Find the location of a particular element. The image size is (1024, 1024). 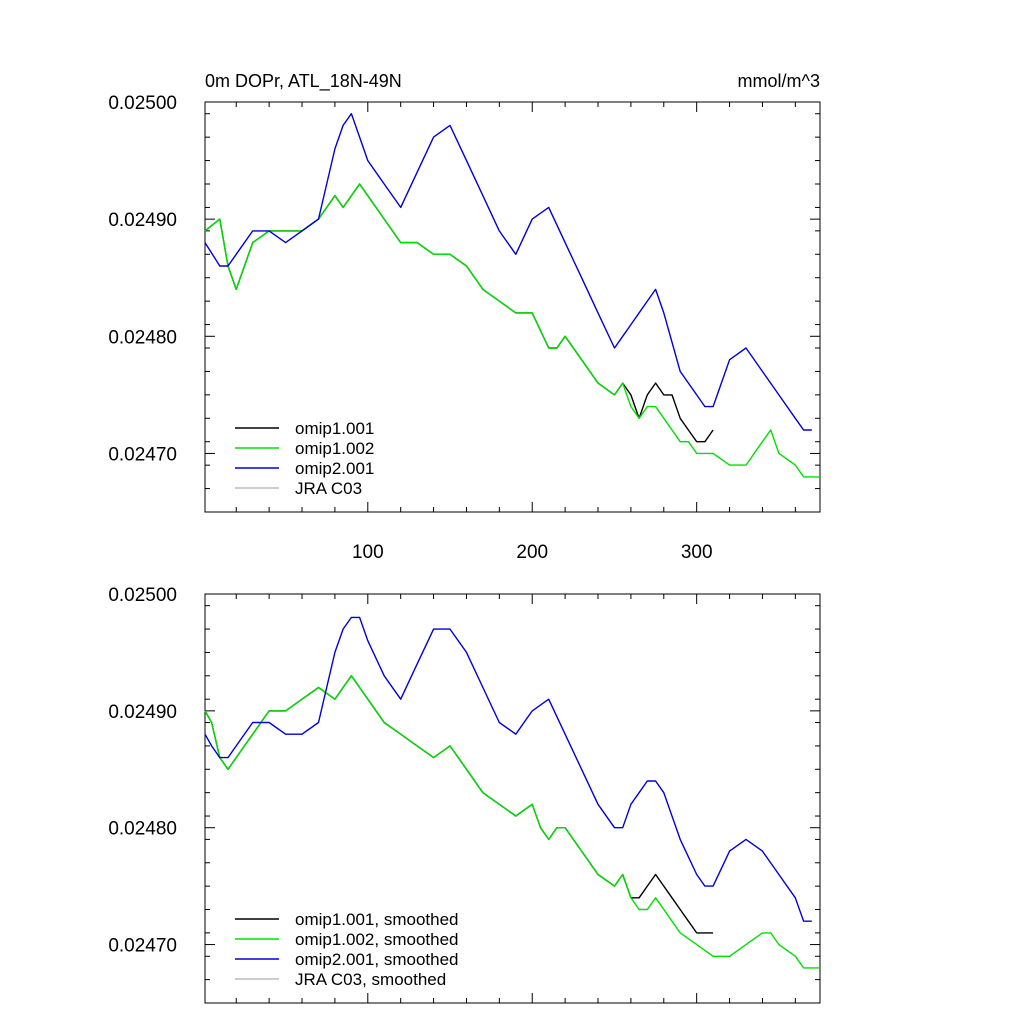

legend-label: JRA C03, smoothed is located at coordinates (370, 979).